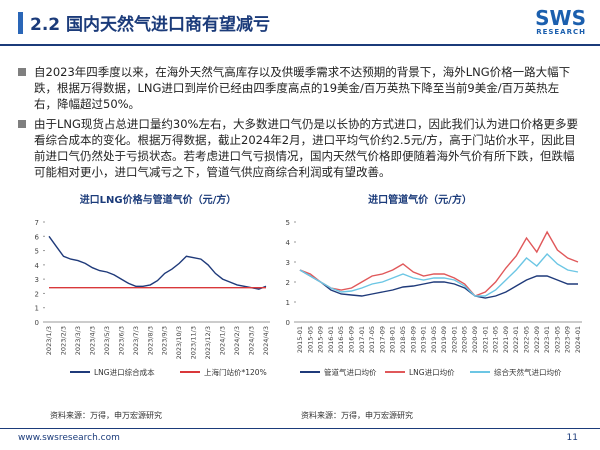 Image resolution: width=600 pixels, height=450 pixels. I want to click on x-tick-label: 2018-01, so click(393, 339).